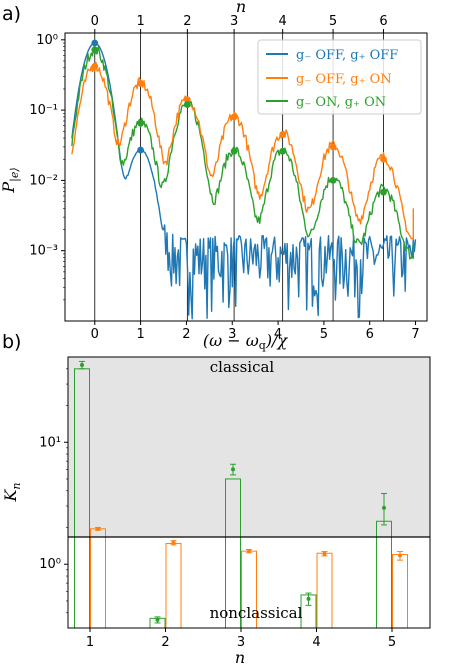 Image resolution: width=468 pixels, height=668 pixels. I want to click on y-axis-ticks: 10⁰ 10⁻¹ 10⁻² 10⁻³, so click(47, 167).